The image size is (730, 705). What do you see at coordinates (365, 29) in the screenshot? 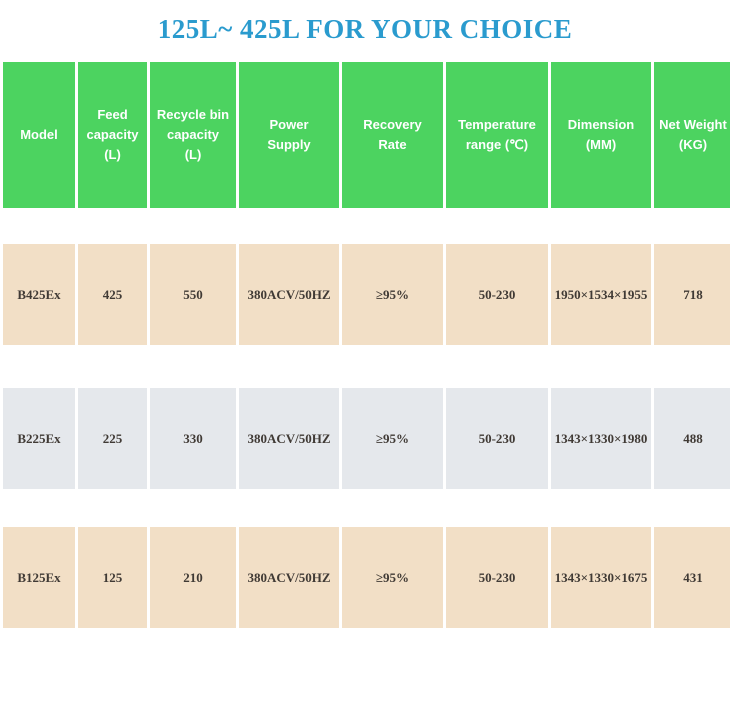
I see `page-title: 125L~ 425L FOR YOUR CHOICE` at bounding box center [365, 29].